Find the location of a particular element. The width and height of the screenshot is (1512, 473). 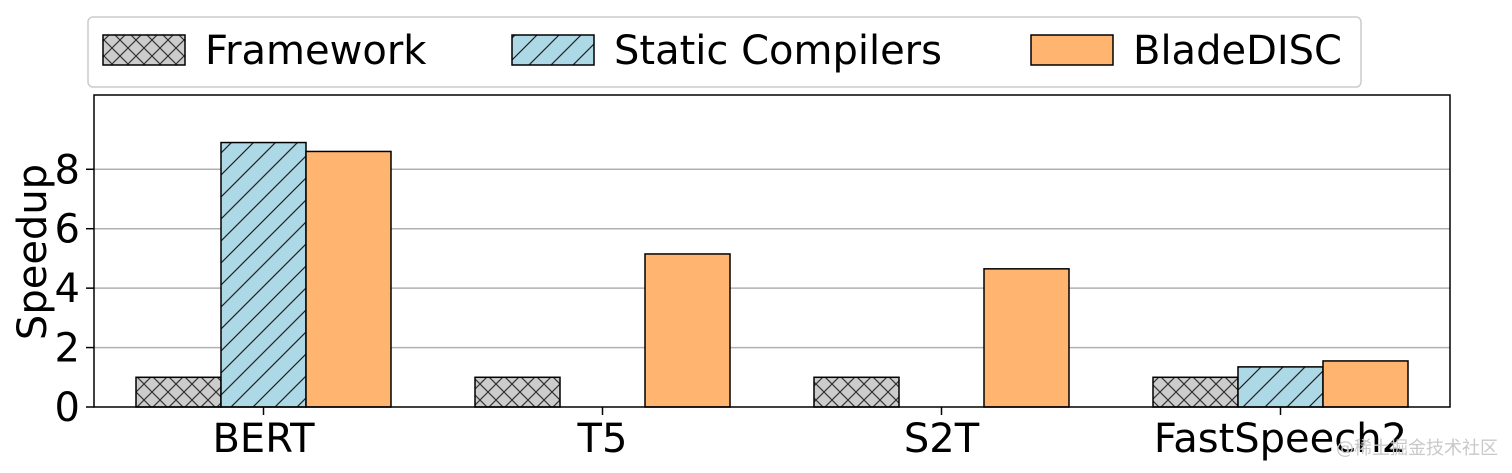

bar-bladedisc-s2t is located at coordinates (1026, 338).